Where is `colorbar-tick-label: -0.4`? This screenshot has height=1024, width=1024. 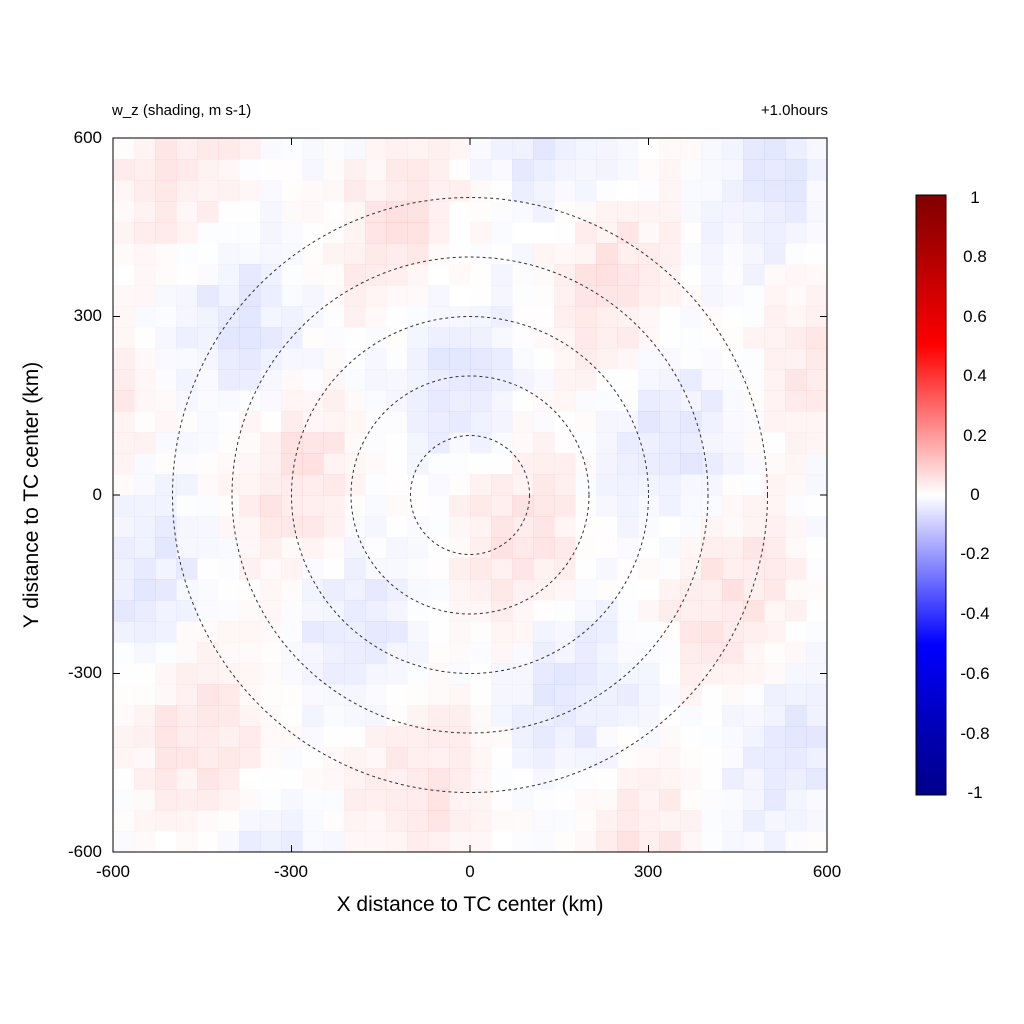
colorbar-tick-label: -0.4 is located at coordinates (975, 613).